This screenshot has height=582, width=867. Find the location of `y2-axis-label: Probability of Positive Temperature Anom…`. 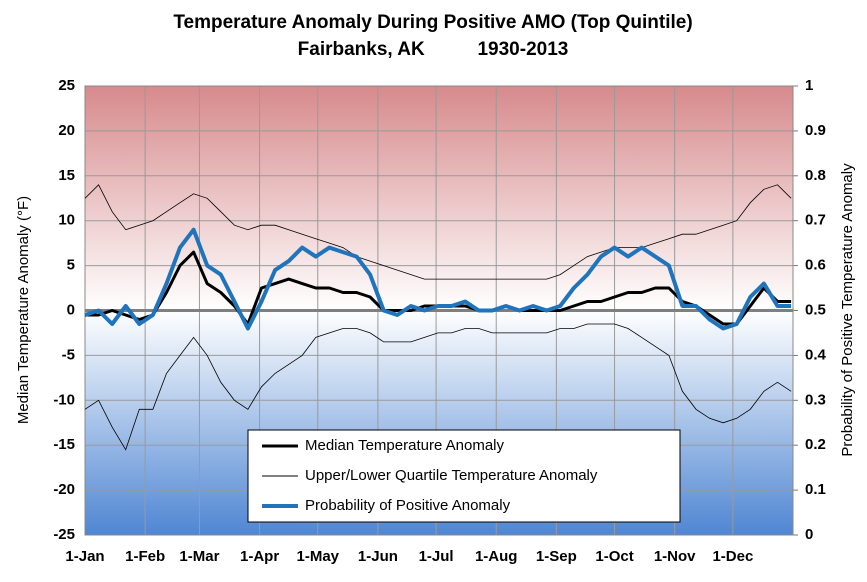

y2-axis-label: Probability of Positive Temperature Anom… is located at coordinates (847, 310).